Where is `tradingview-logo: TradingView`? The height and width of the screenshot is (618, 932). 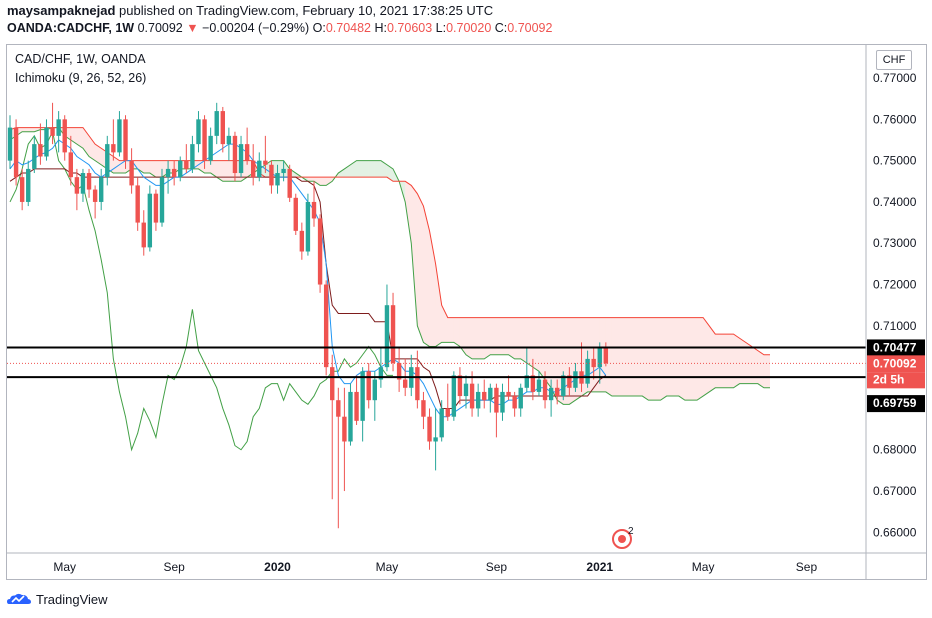
tradingview-logo: TradingView is located at coordinates (57, 599).